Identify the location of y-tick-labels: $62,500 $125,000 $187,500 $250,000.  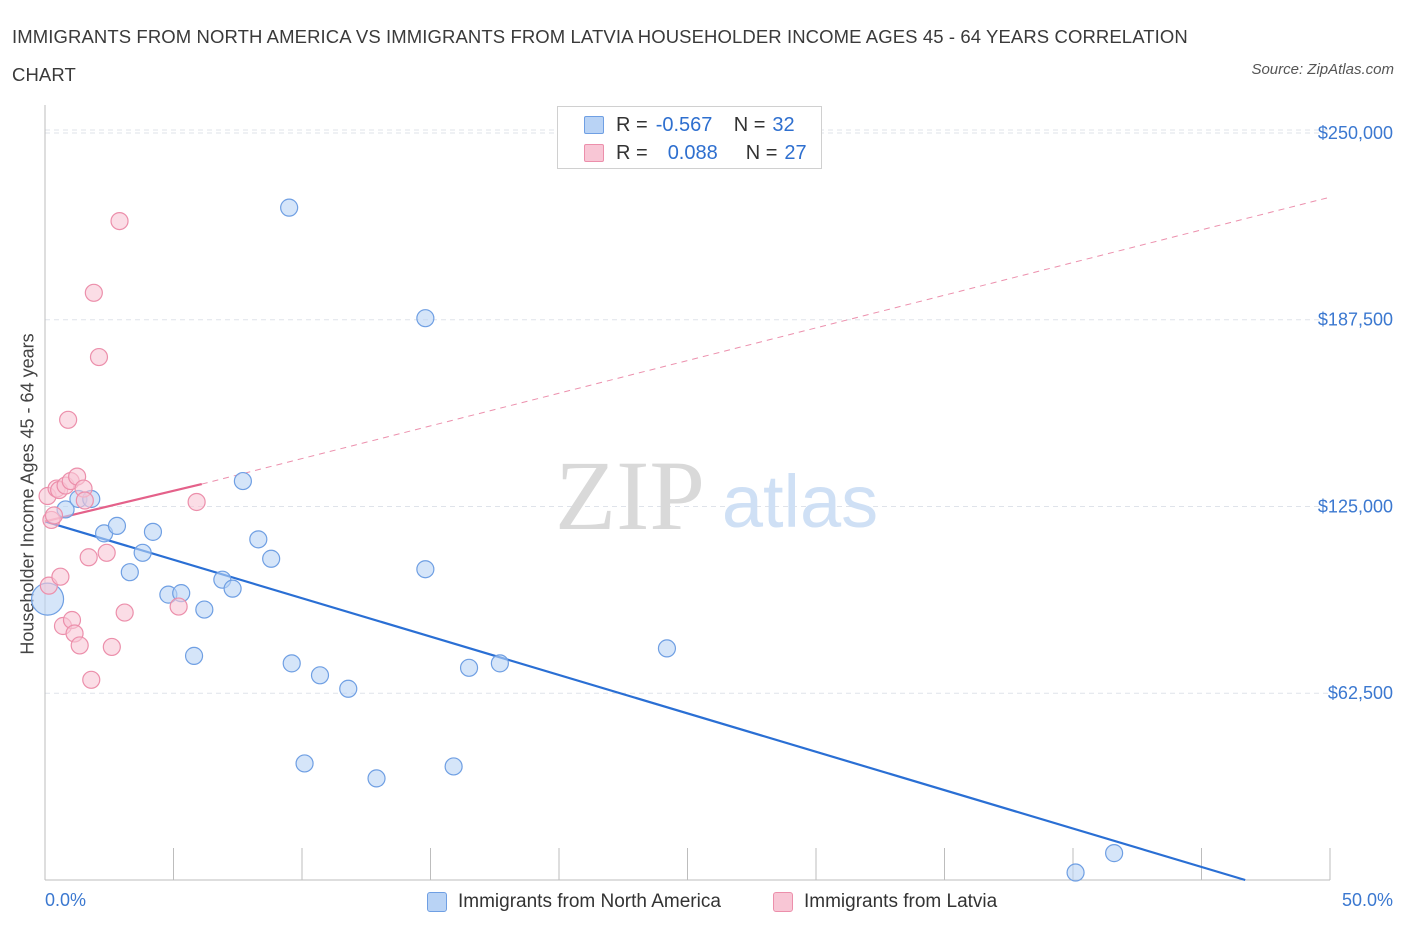
(1355, 413).